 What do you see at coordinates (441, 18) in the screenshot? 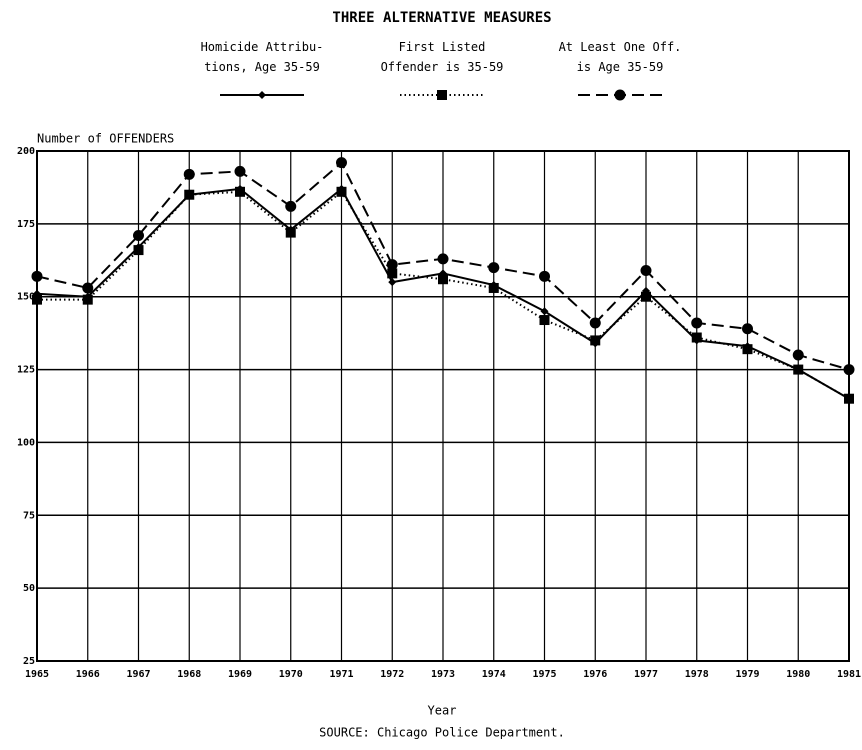
I see `chart-title: THREE ALTERNATIVE MEASURES` at bounding box center [441, 18].